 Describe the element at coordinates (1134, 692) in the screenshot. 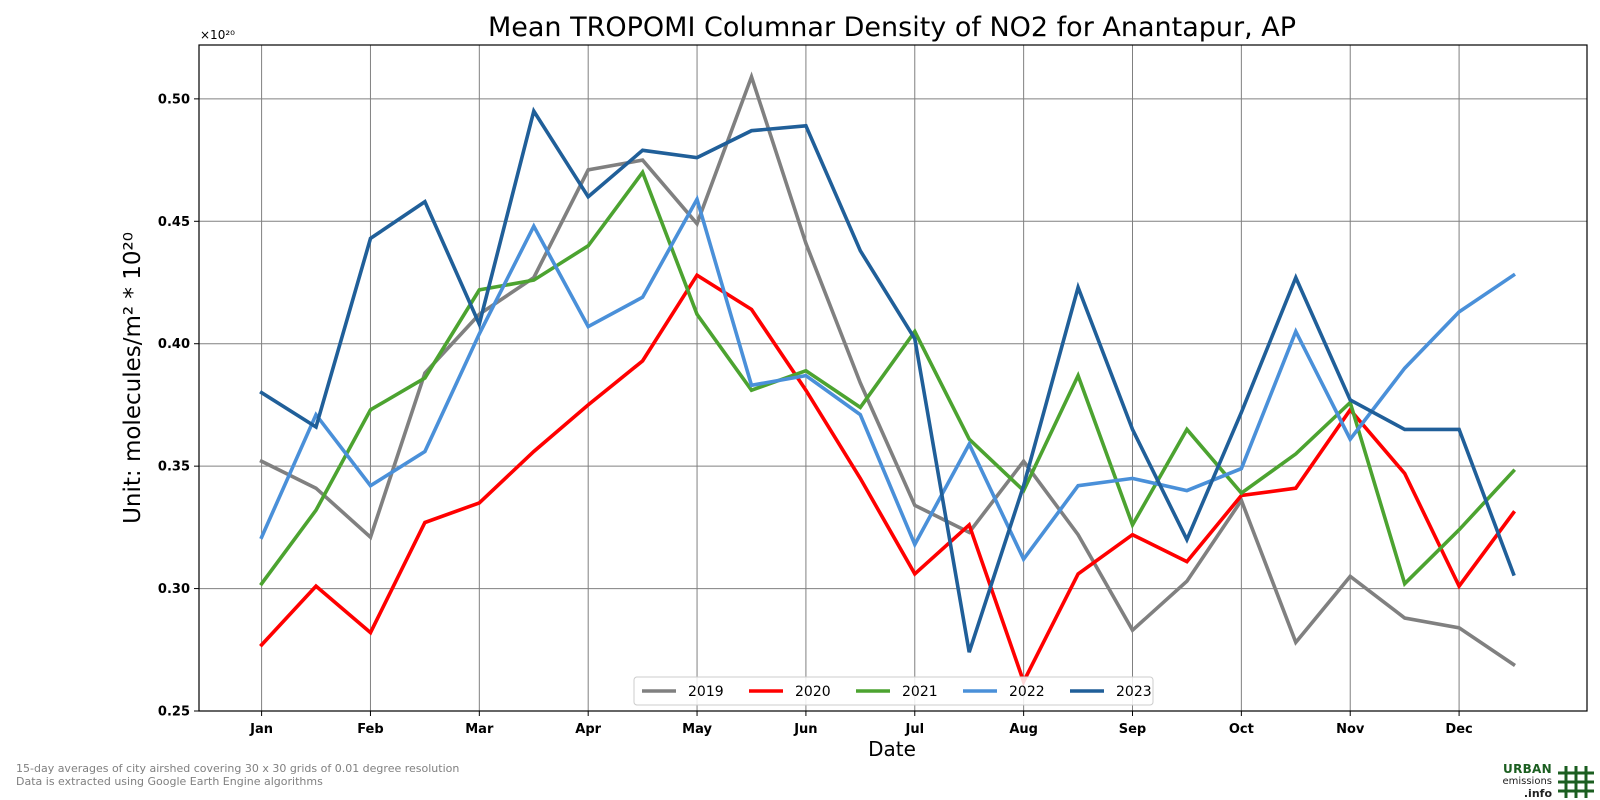

I see `legend-label: 2023` at that location.